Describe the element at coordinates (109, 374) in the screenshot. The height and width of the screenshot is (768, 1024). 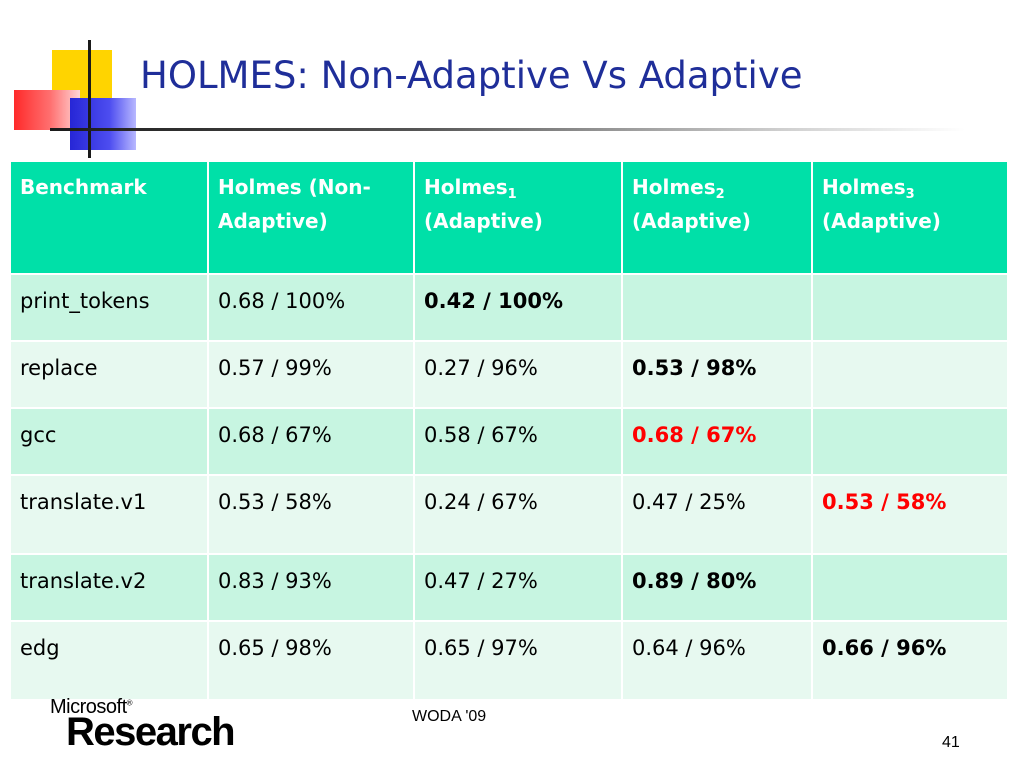
I see `cell-benchmark: replace` at that location.